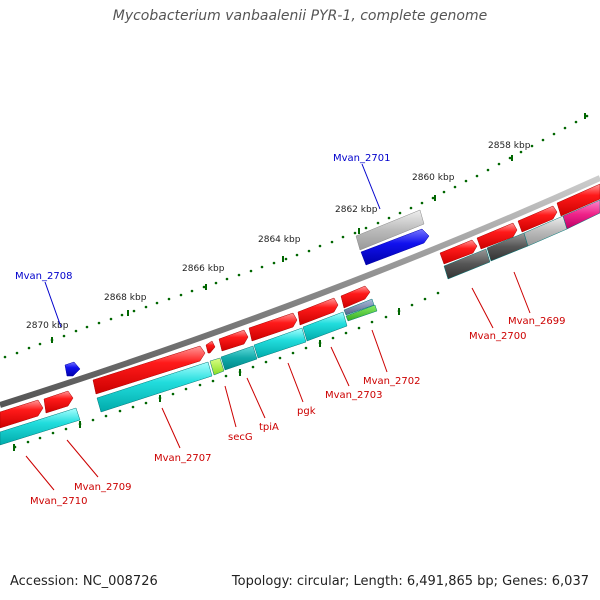 Image resolution: width=600 pixels, height=600 pixels. I want to click on gene-pgk, so click(273, 327).